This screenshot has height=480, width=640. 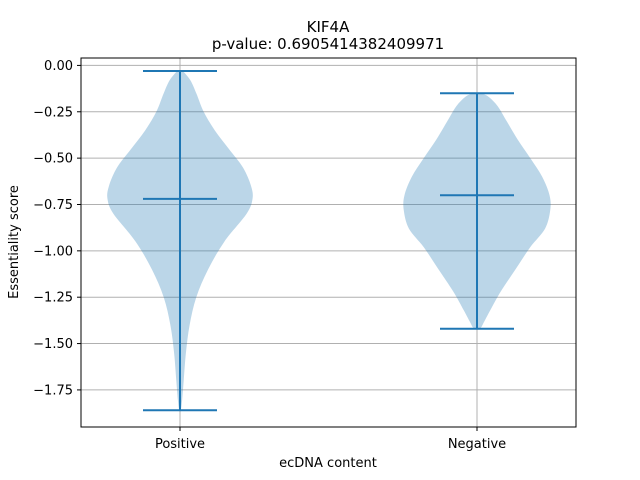 I want to click on y-tick-label: −1.75, so click(x=53, y=390).